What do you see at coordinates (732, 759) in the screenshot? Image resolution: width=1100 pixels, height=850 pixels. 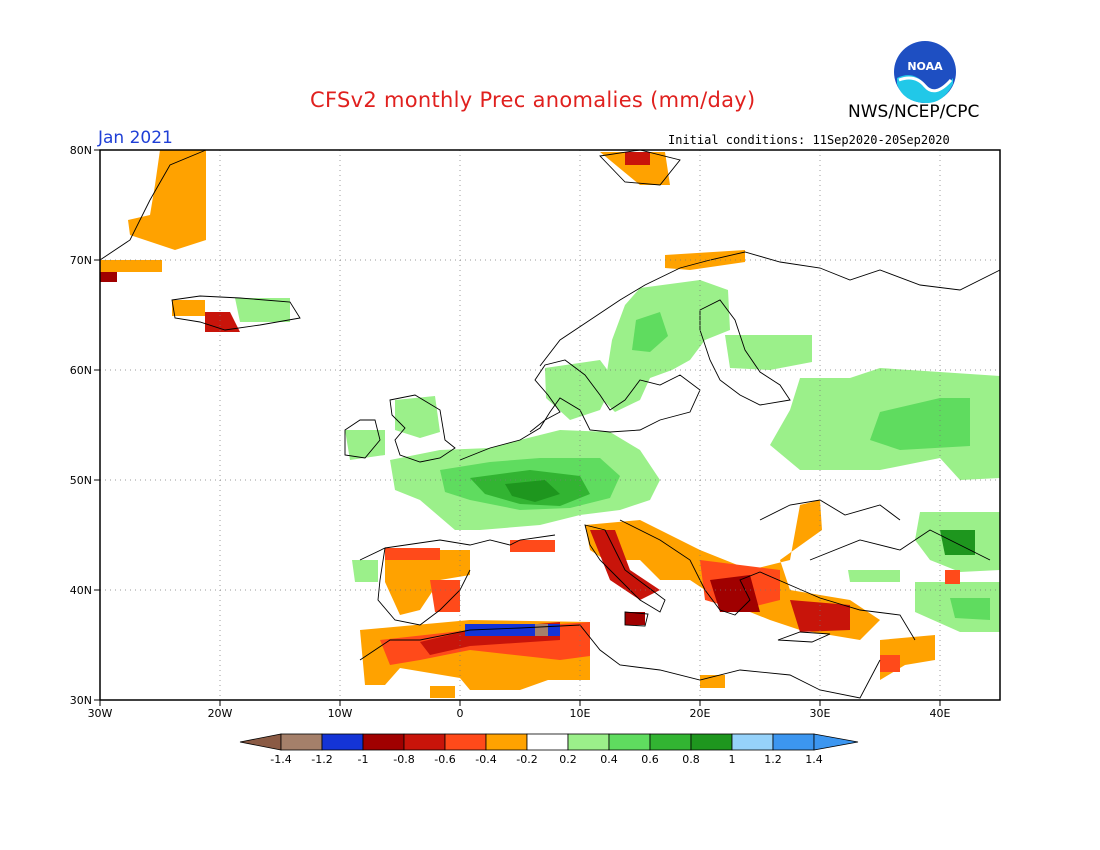 I see `colorbar-label: 1` at bounding box center [732, 759].